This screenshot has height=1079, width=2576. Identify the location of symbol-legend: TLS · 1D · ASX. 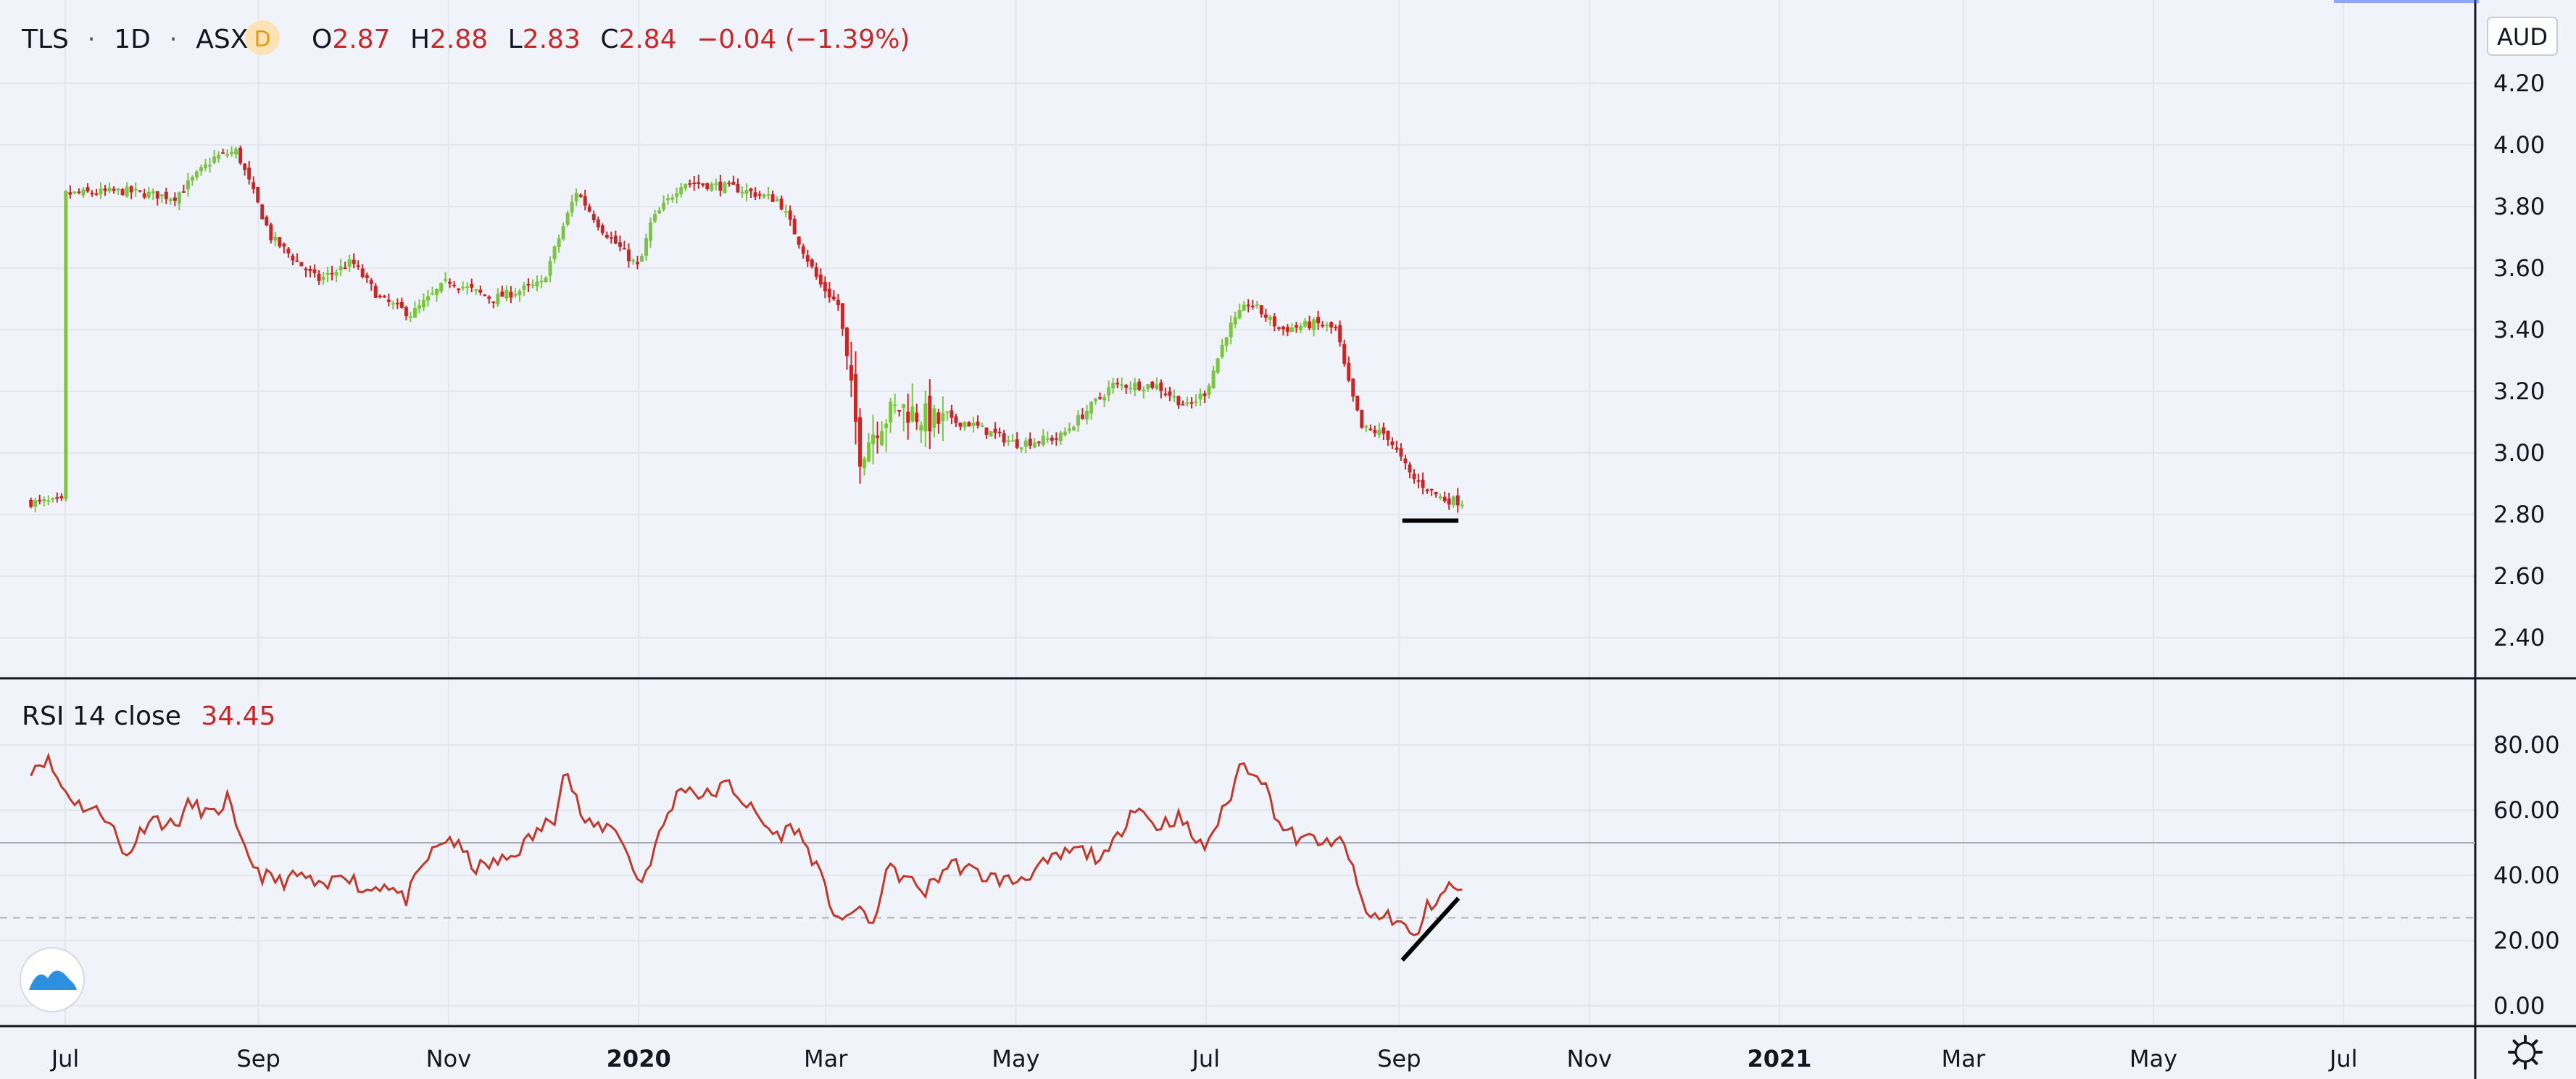
(134, 39).